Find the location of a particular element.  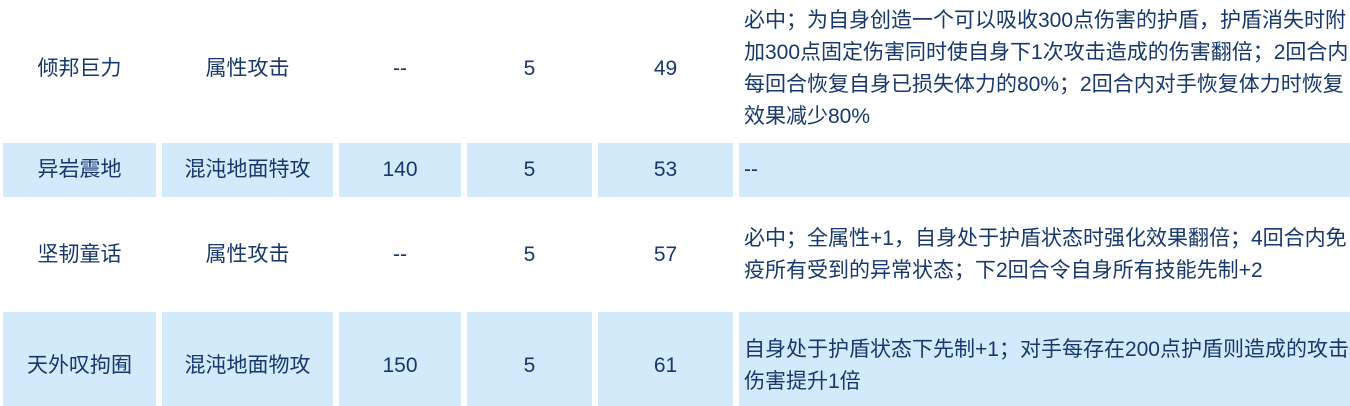

level-cell: 49 is located at coordinates (665, 68).